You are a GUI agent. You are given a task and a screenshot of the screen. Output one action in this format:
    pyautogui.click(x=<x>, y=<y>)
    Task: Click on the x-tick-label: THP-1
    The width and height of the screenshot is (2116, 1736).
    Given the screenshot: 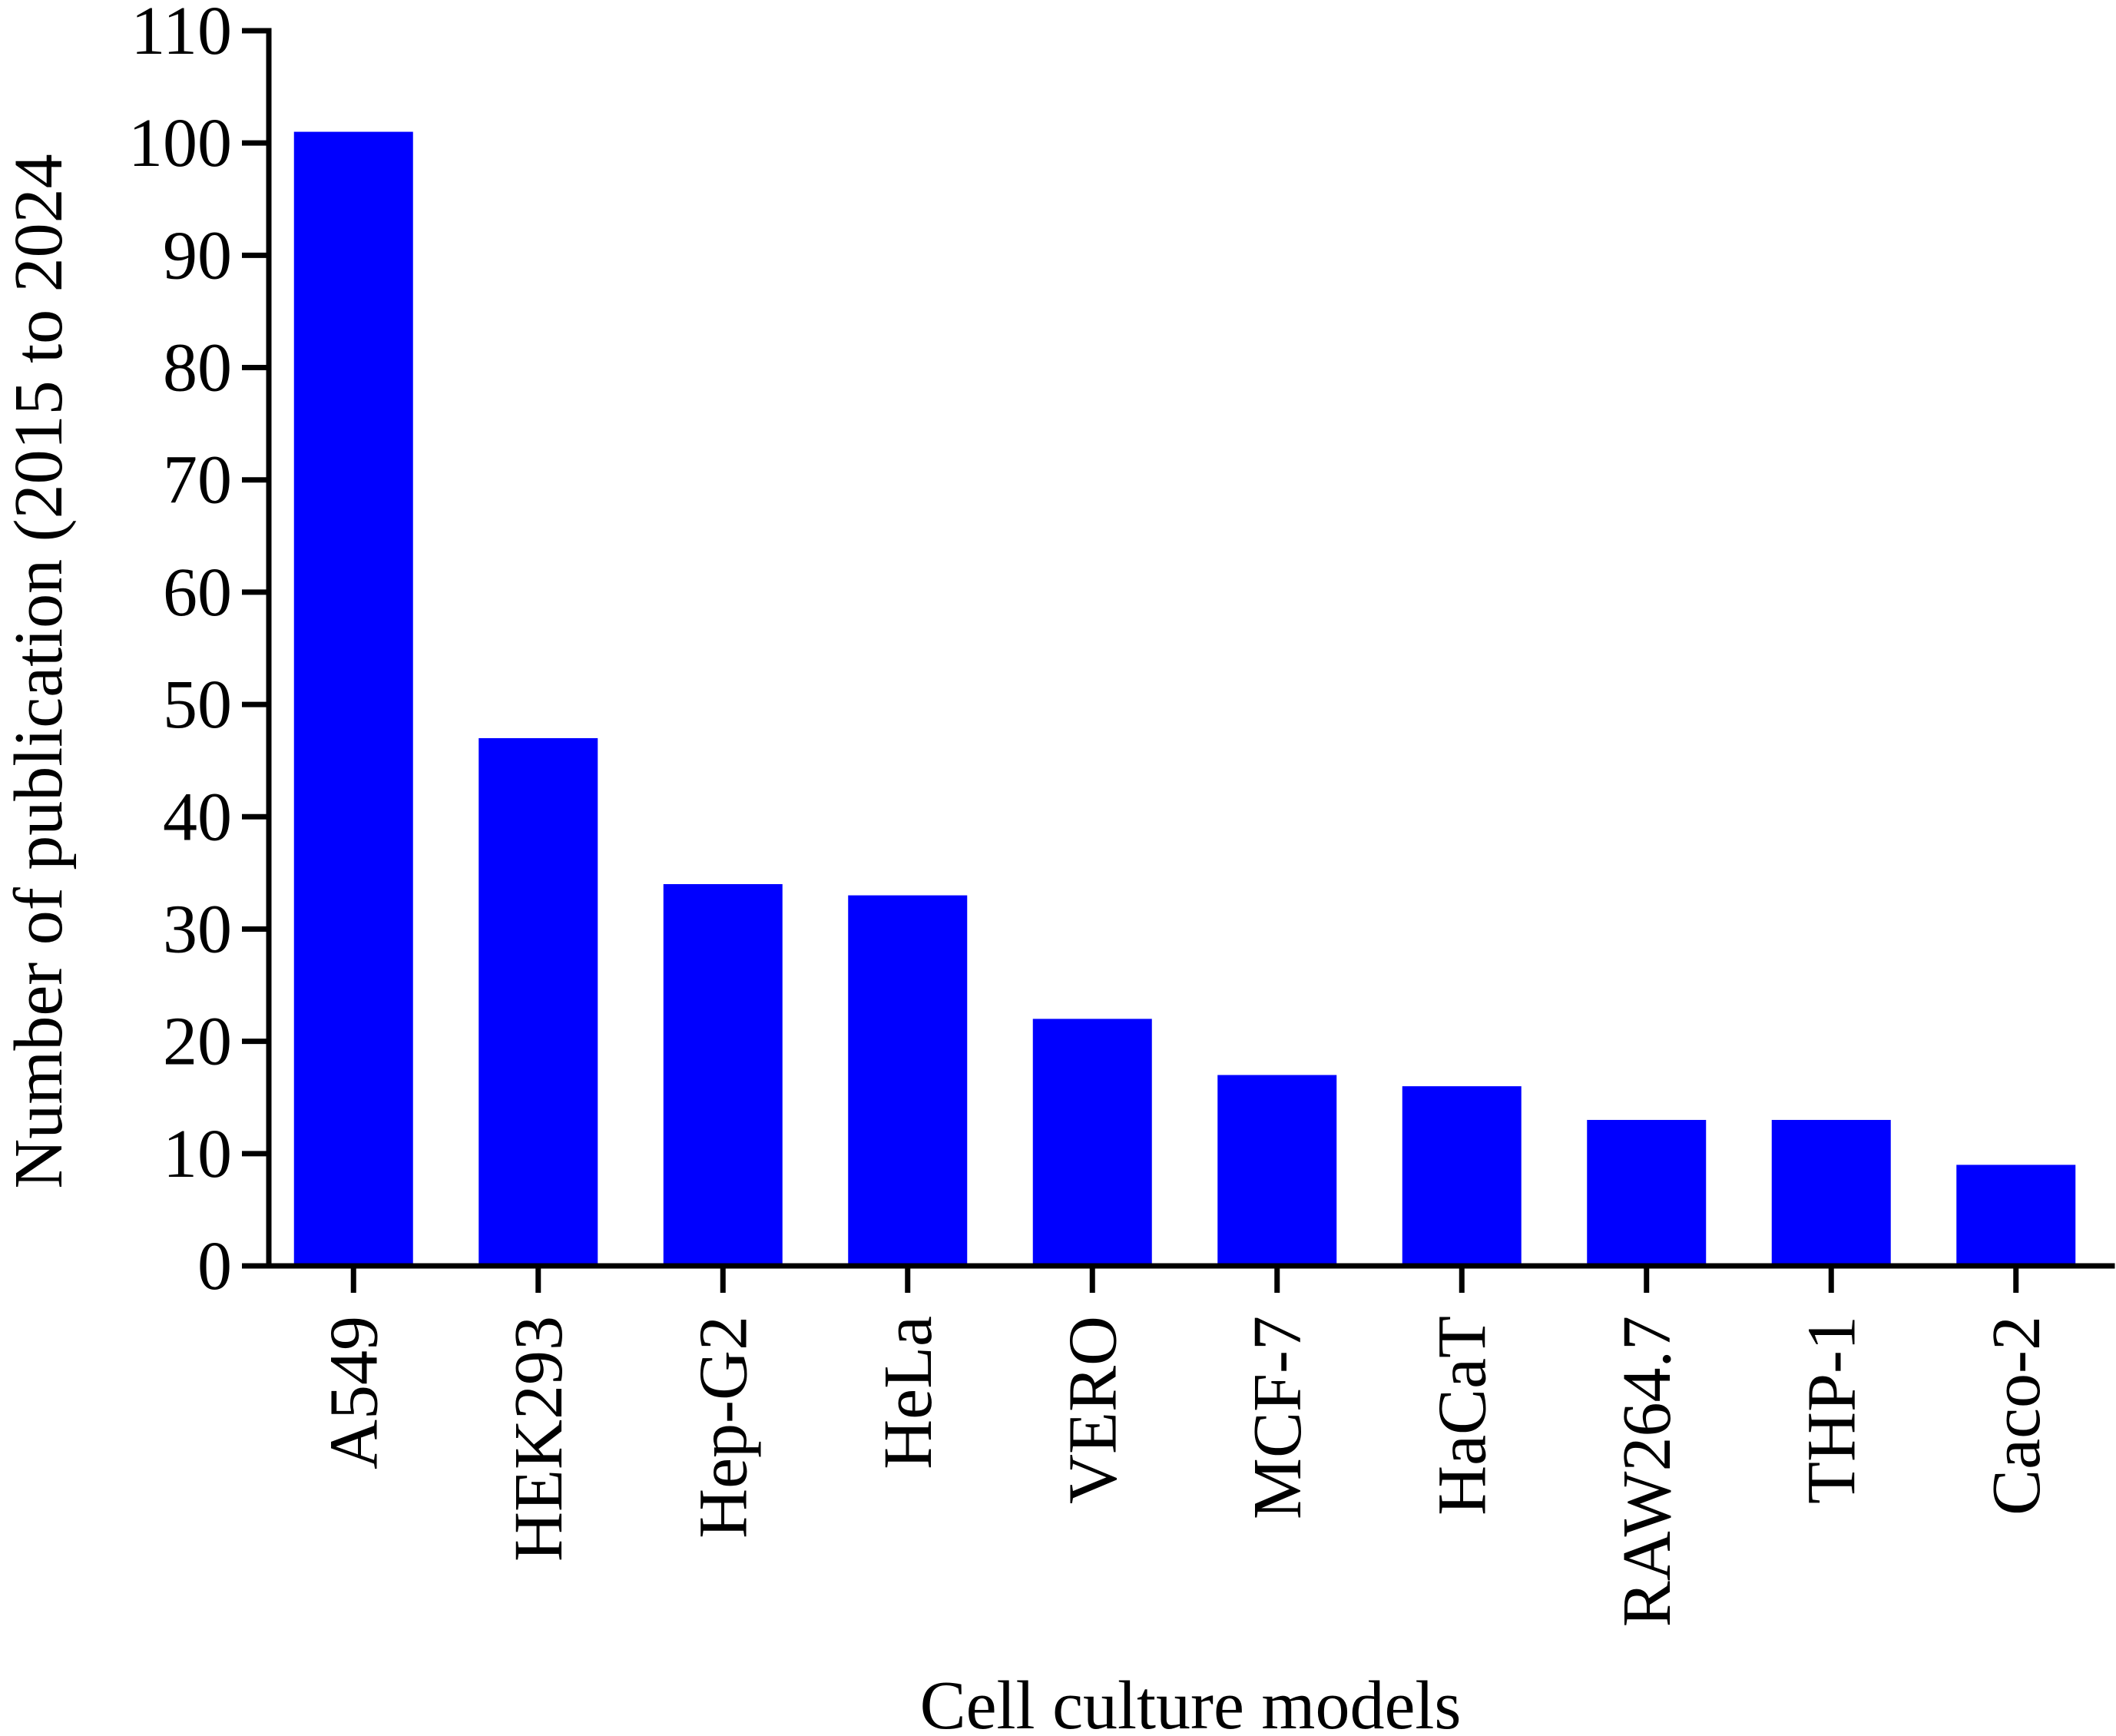 What is the action you would take?
    pyautogui.click(x=1831, y=1410)
    